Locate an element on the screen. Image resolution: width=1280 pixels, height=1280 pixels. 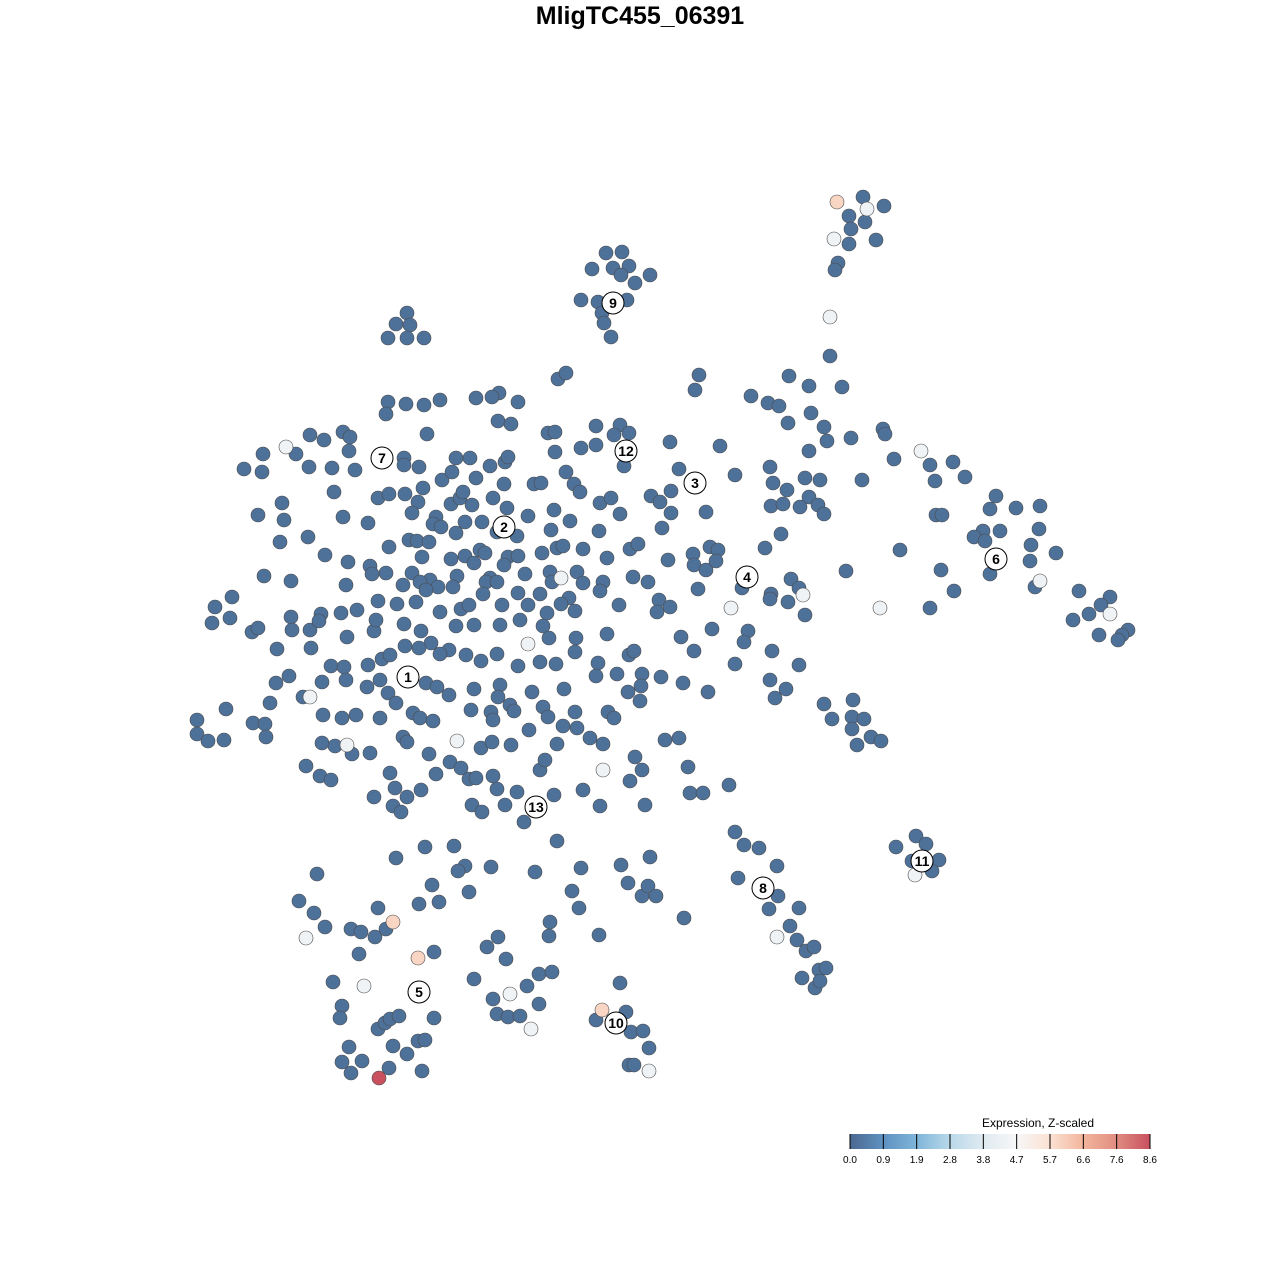
cluster-label-7: 7 is located at coordinates (382, 458).